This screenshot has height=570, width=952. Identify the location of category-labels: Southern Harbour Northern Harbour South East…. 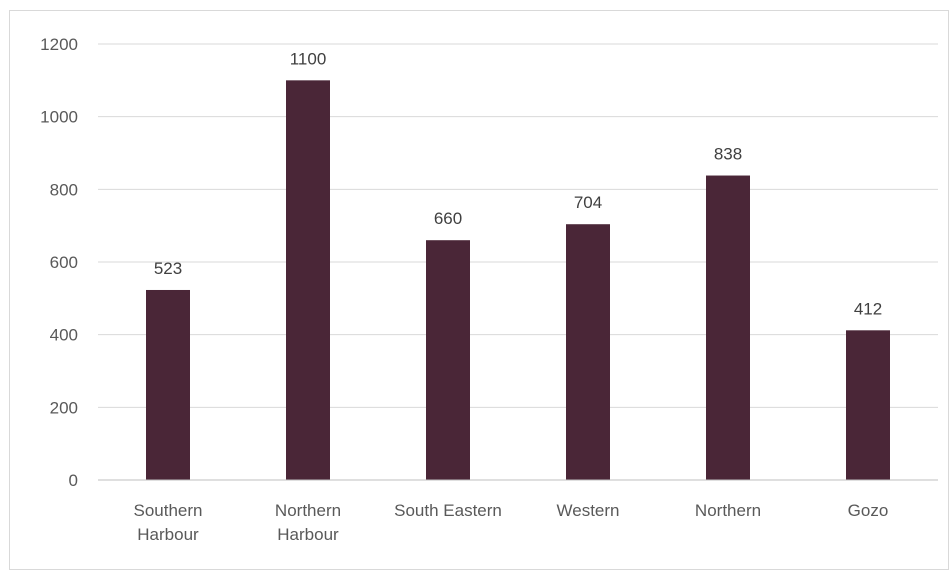
(511, 522).